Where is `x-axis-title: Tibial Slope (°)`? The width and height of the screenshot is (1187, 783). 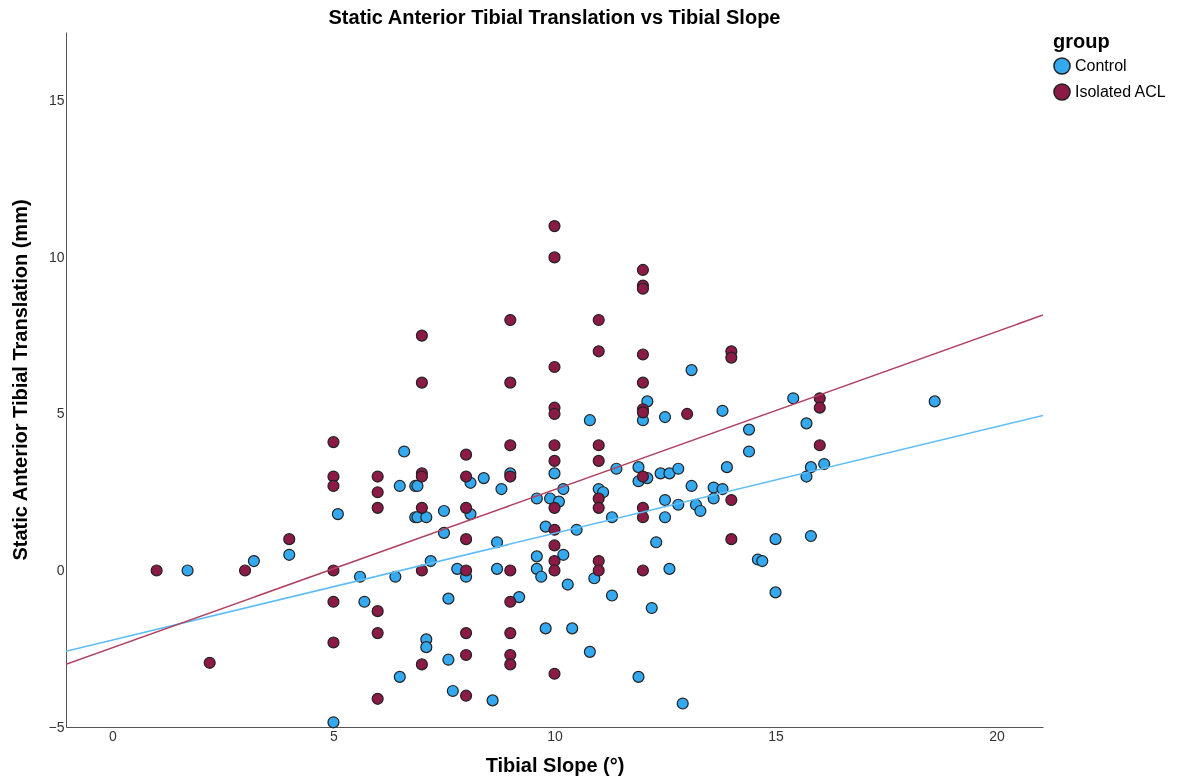 x-axis-title: Tibial Slope (°) is located at coordinates (555, 764).